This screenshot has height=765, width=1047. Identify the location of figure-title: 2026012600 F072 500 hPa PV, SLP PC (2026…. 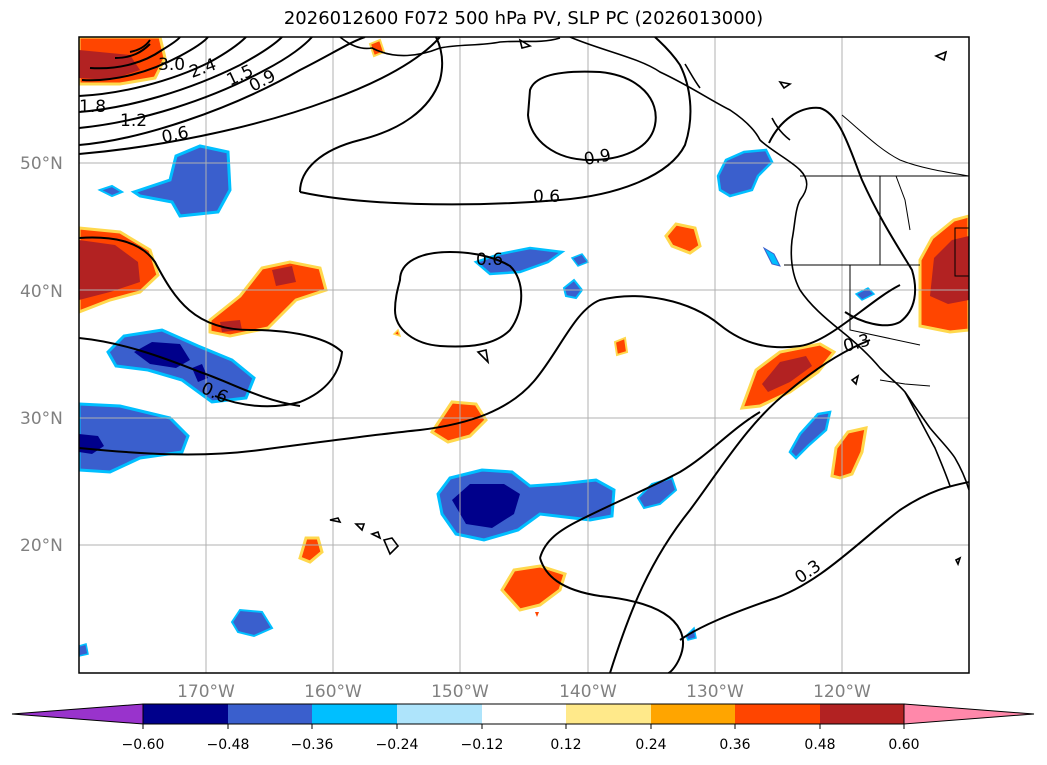
(523, 18).